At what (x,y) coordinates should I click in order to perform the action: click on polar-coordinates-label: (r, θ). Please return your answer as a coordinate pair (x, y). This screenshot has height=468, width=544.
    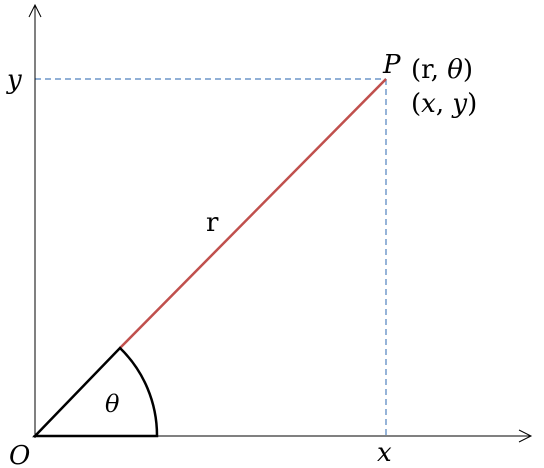
    Looking at the image, I should click on (442, 70).